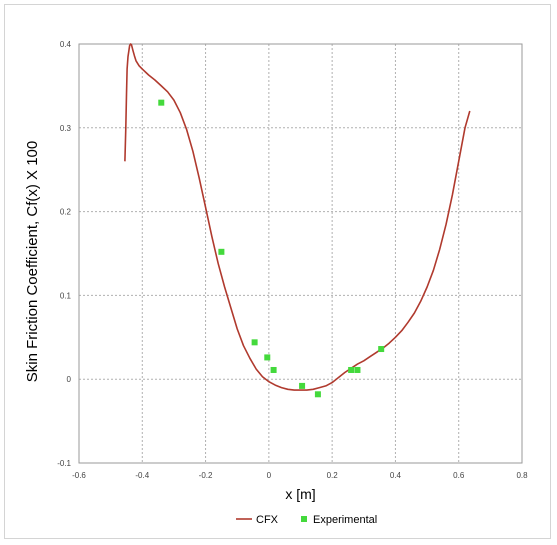 The height and width of the screenshot is (545, 557). Describe the element at coordinates (459, 475) in the screenshot. I see `x-tick-label: 0.6` at that location.